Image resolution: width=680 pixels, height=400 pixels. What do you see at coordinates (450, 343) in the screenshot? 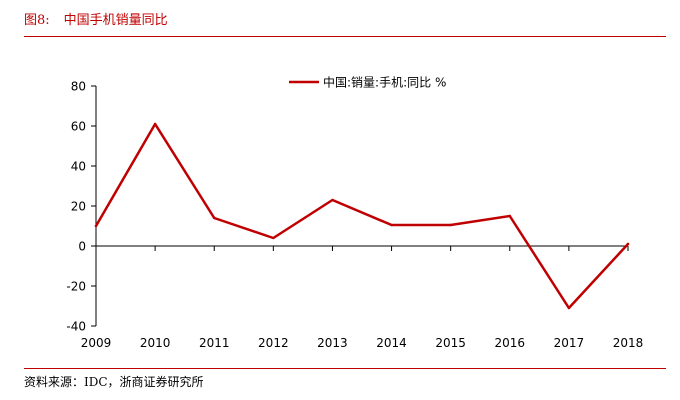
I see `x-tick-label: 2015` at bounding box center [450, 343].